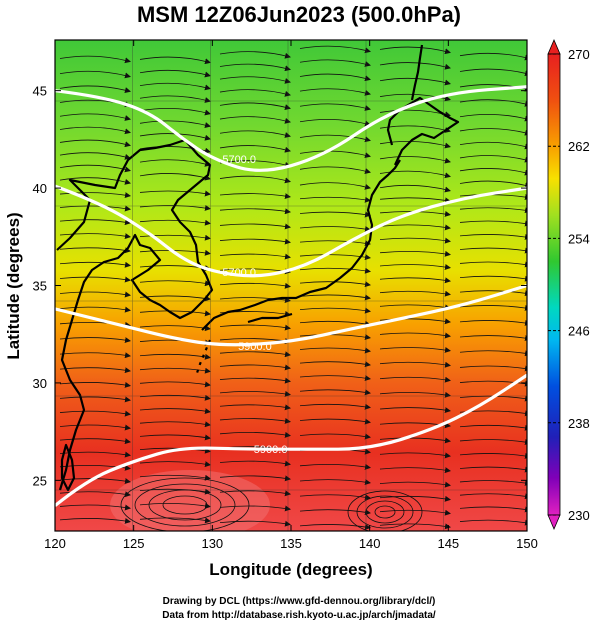 Image resolution: width=599 pixels, height=625 pixels. I want to click on y-tick-label: 40, so click(40, 188).